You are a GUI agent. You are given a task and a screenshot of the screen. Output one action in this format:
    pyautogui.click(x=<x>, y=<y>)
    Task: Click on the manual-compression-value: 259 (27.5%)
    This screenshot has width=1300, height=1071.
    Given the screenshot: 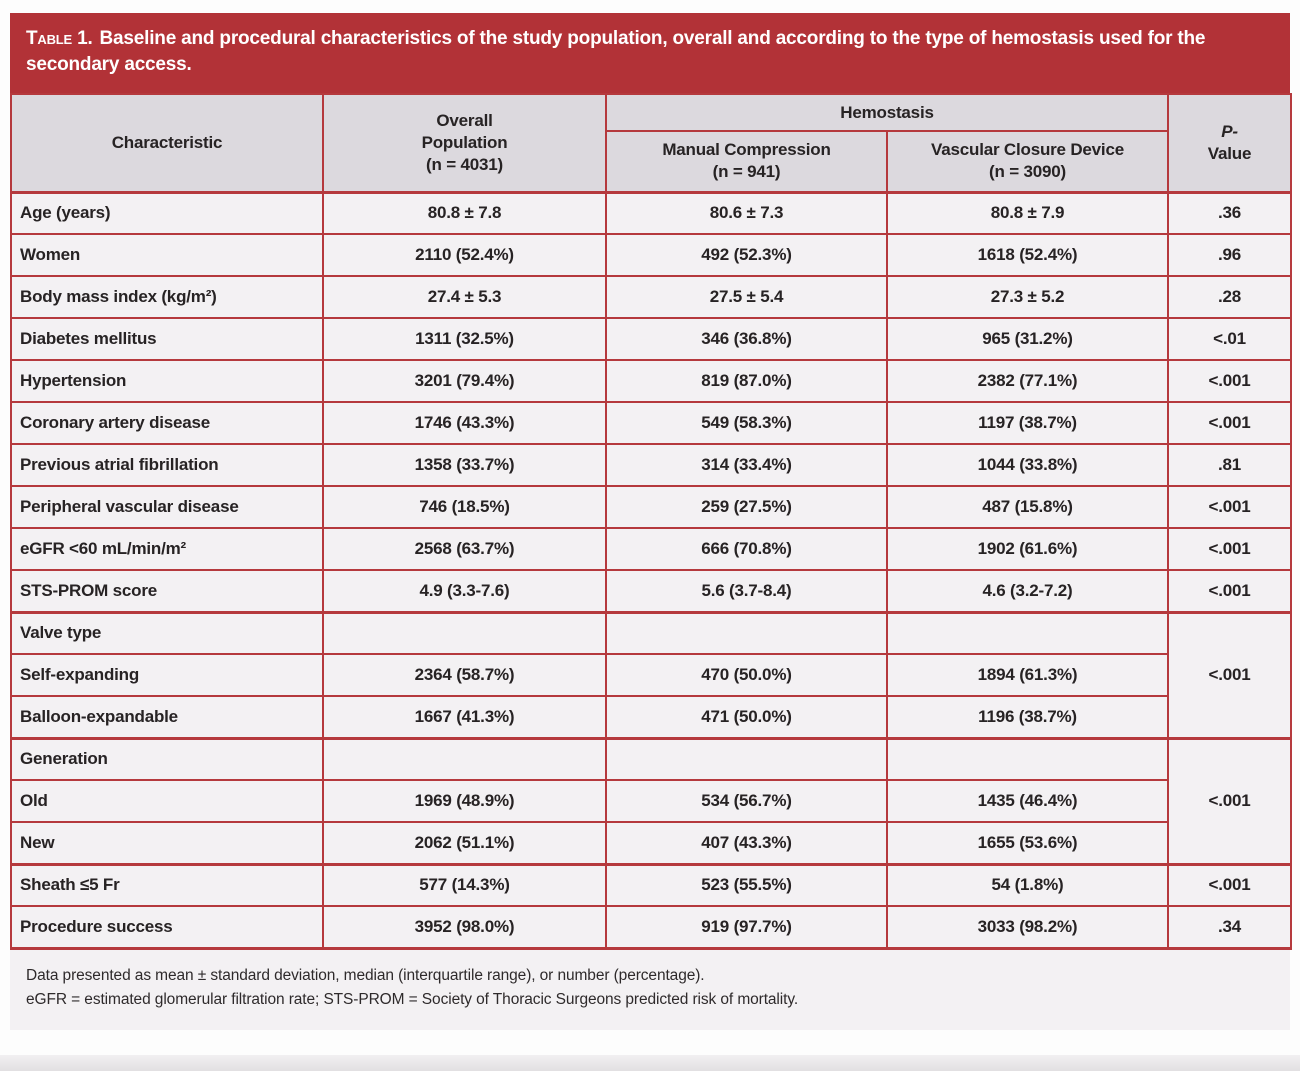 What is the action you would take?
    pyautogui.click(x=746, y=507)
    